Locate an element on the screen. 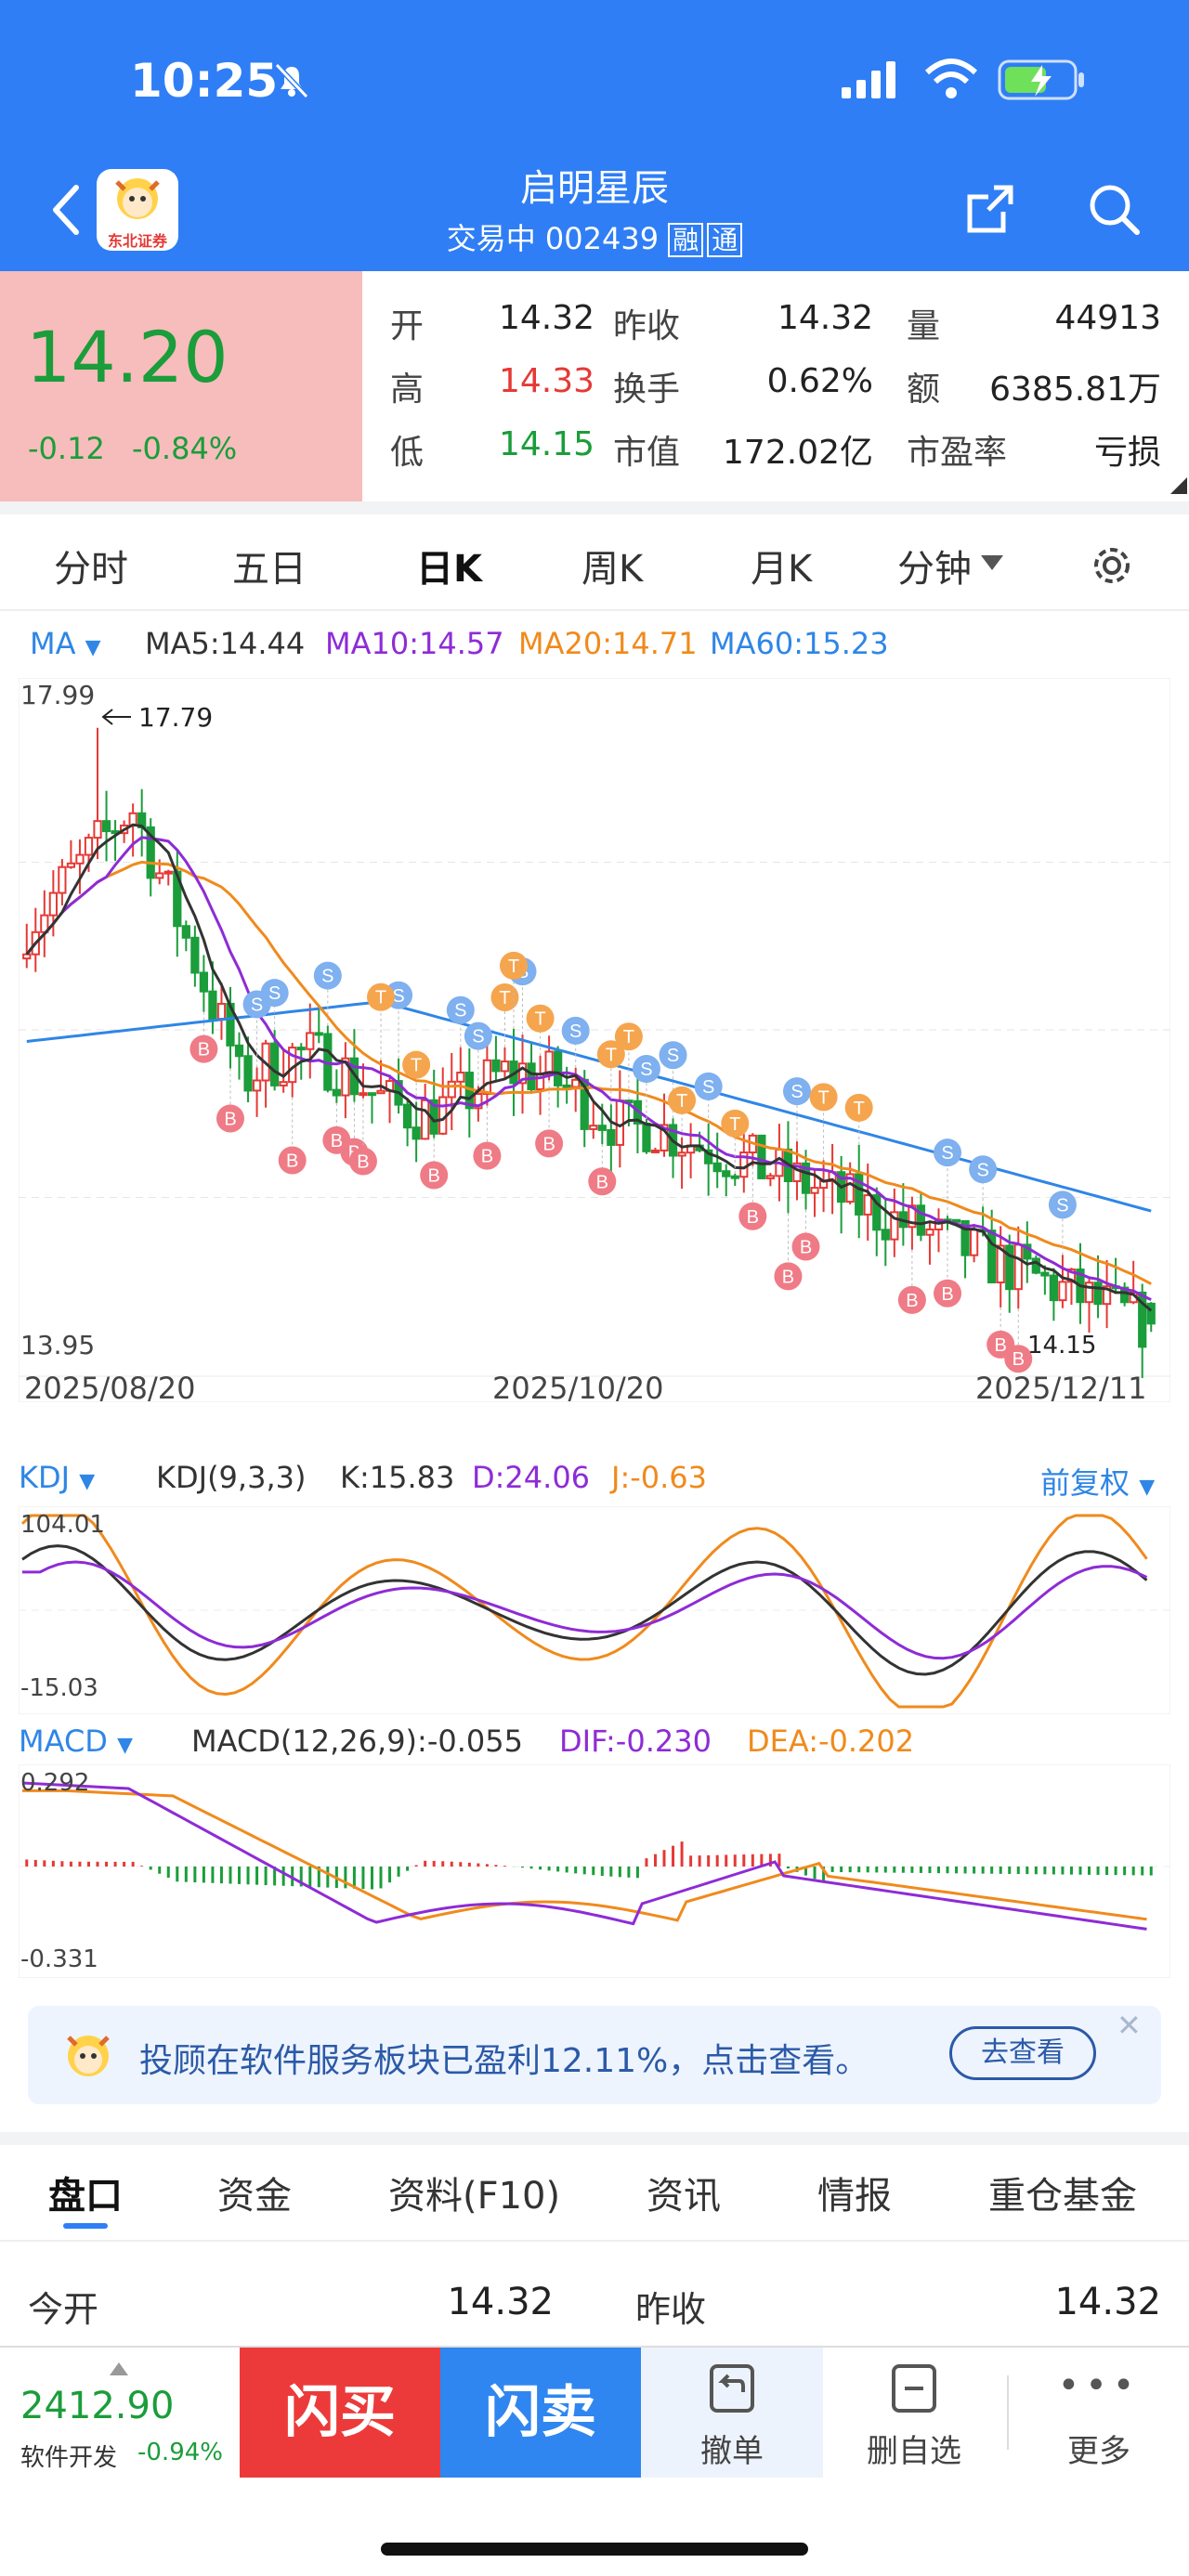 The width and height of the screenshot is (1189, 2576). period-tab: 月K is located at coordinates (782, 569).